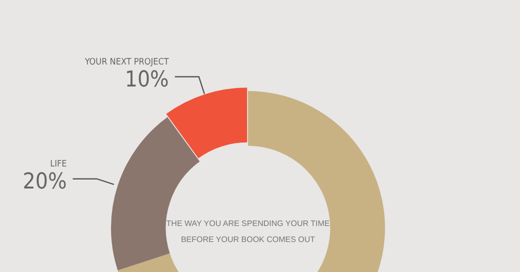  What do you see at coordinates (126, 63) in the screenshot?
I see `slice-label: YOUR NEXT PROJECT` at bounding box center [126, 63].